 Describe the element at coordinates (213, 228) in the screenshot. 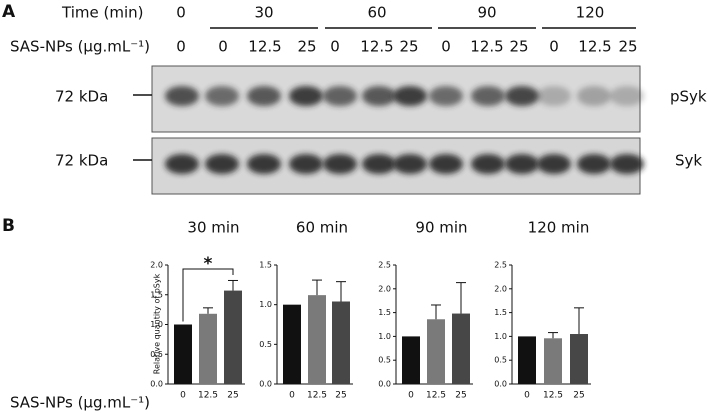

I see `chart-title: 30 min` at that location.